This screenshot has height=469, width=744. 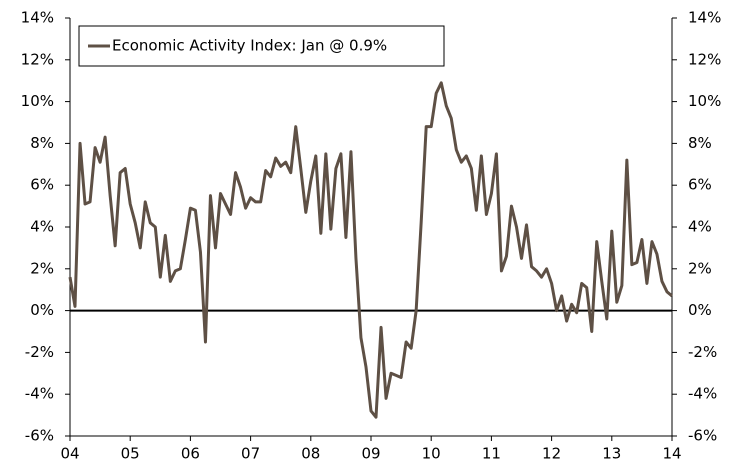 I want to click on x-tick-label: 10, so click(x=431, y=454).